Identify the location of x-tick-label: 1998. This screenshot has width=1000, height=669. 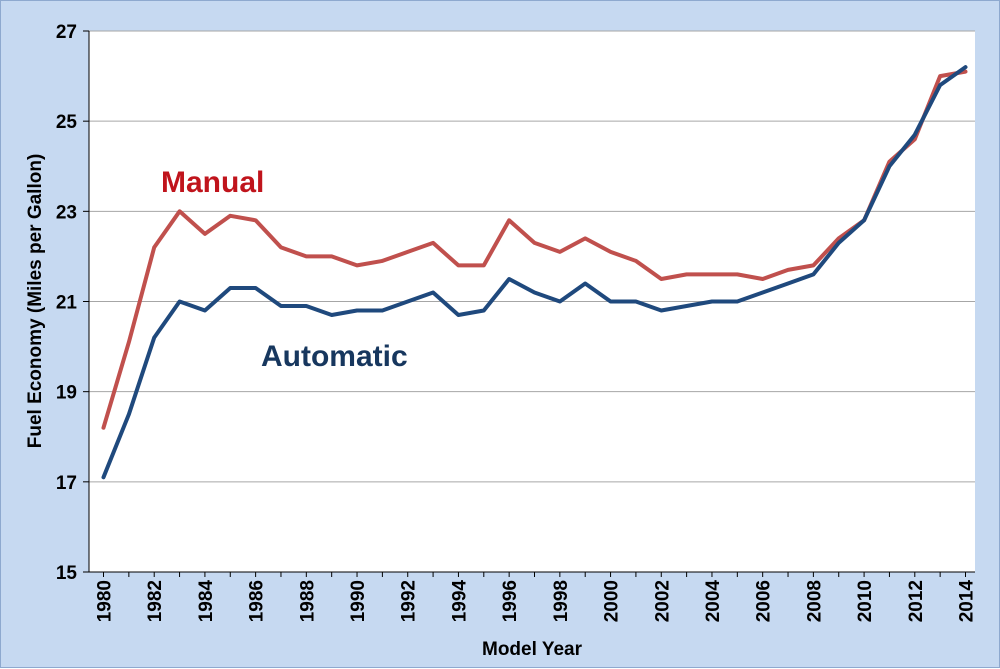
(561, 601).